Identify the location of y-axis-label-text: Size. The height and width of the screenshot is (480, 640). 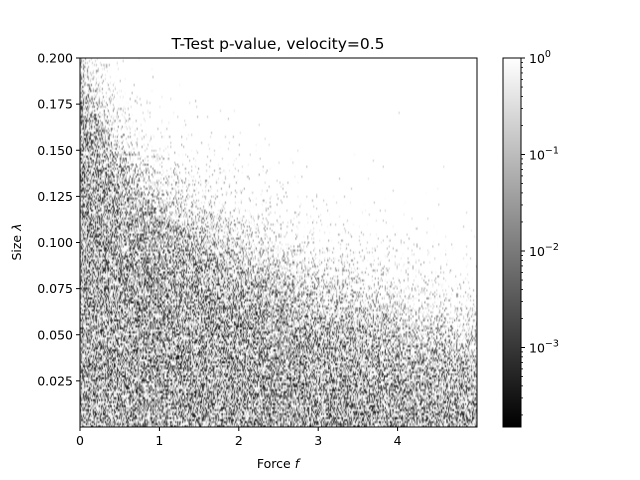
(16, 248).